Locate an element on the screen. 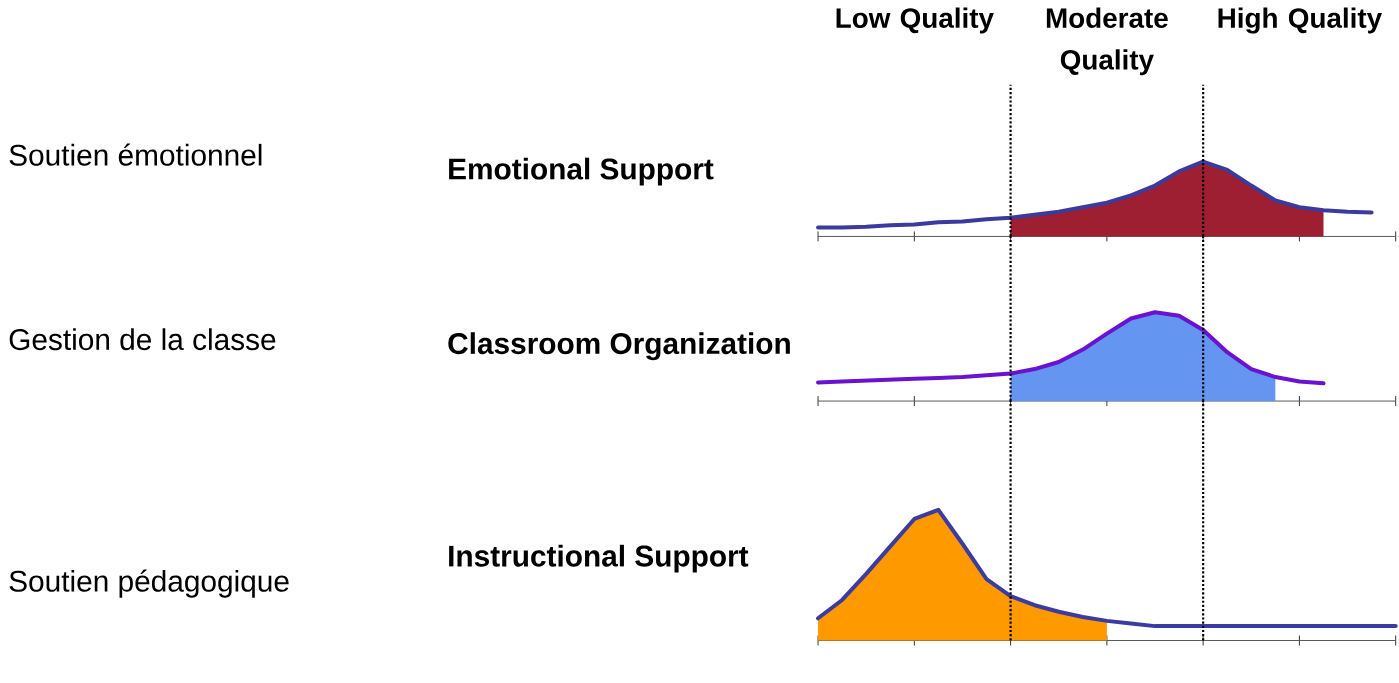 The image size is (1399, 683). y-axis-title: Soutien pédagogique is located at coordinates (149, 583).